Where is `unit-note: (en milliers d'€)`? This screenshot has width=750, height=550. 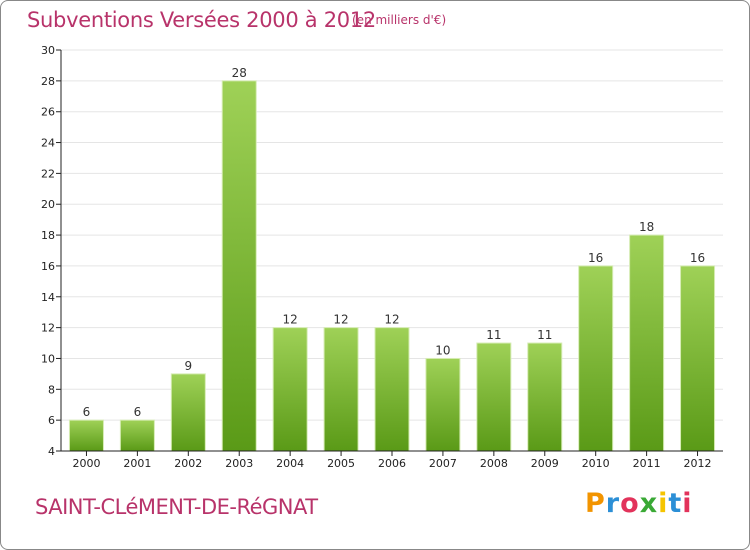 unit-note: (en milliers d'€) is located at coordinates (399, 20).